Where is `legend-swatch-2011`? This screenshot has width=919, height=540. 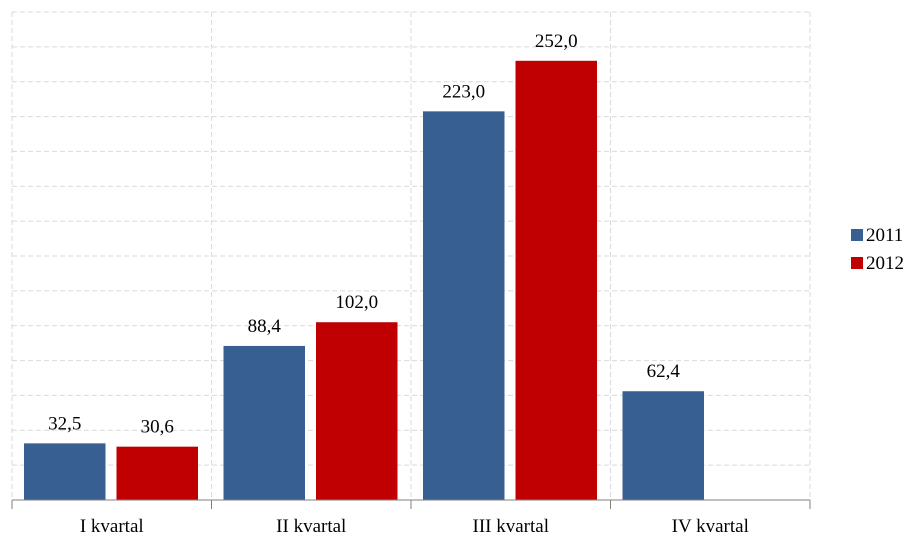 legend-swatch-2011 is located at coordinates (857, 235).